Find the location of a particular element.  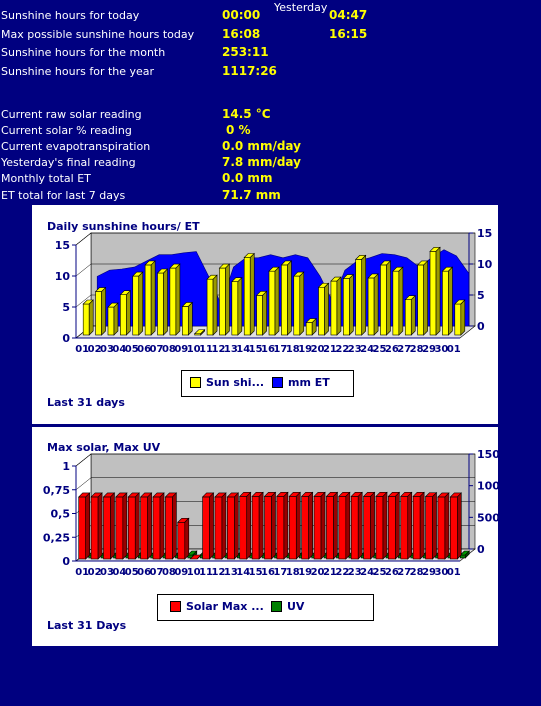

solar-bar-10-side is located at coordinates (211, 526).